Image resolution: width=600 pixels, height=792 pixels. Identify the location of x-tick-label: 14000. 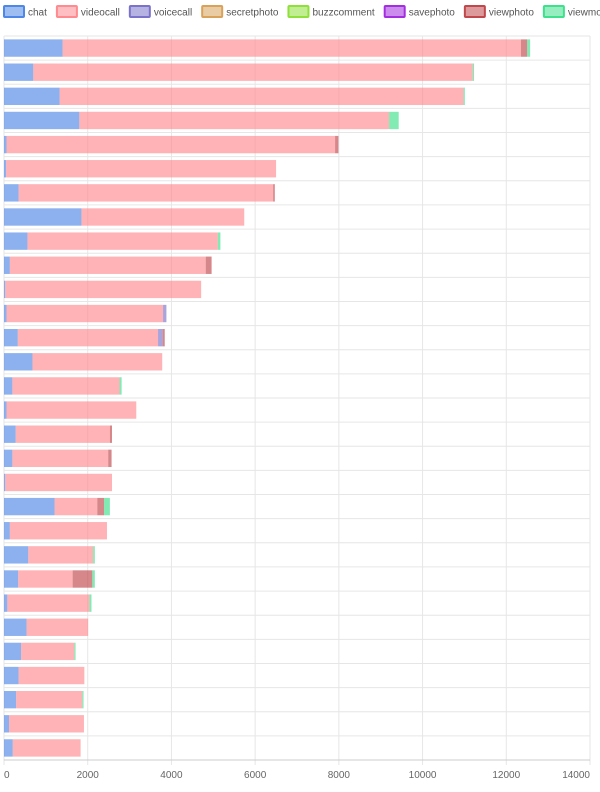
(576, 775).